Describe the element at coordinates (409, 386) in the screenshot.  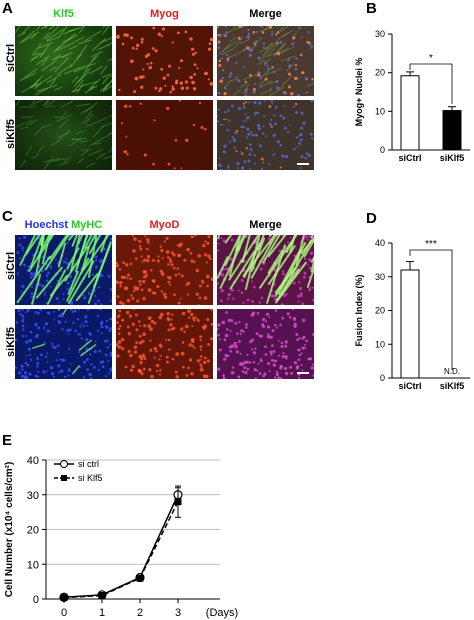
I see `chart-d-category-label: siCtrl` at that location.